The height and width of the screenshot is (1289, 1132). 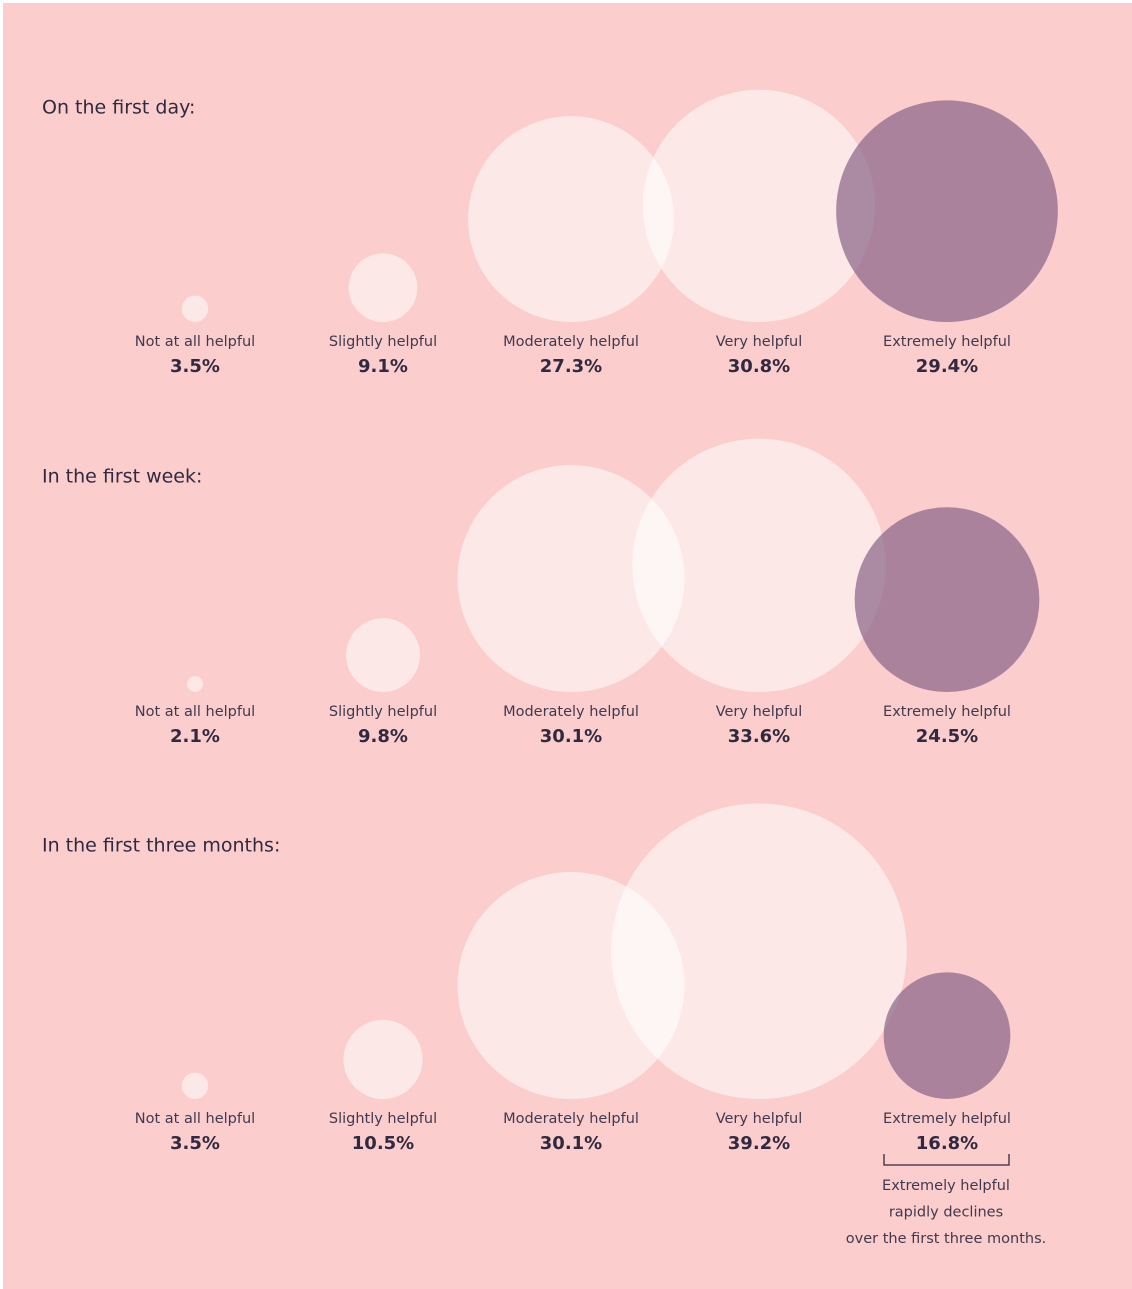 What do you see at coordinates (947, 736) in the screenshot?
I see `value-label: 24.5%` at bounding box center [947, 736].